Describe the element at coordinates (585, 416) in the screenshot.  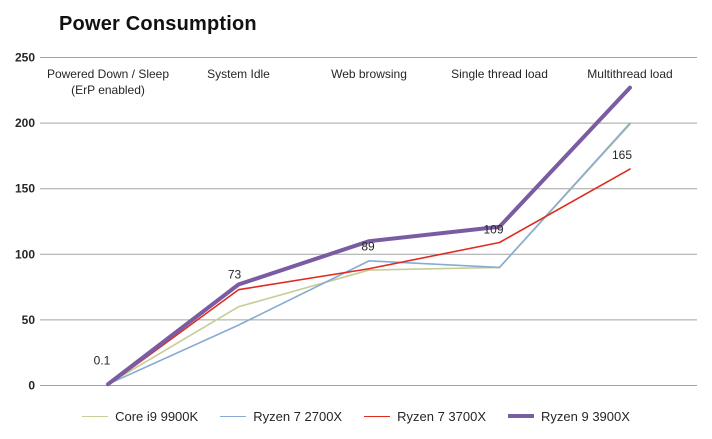
I see `legend-label: Ryzen 9 3900X` at that location.